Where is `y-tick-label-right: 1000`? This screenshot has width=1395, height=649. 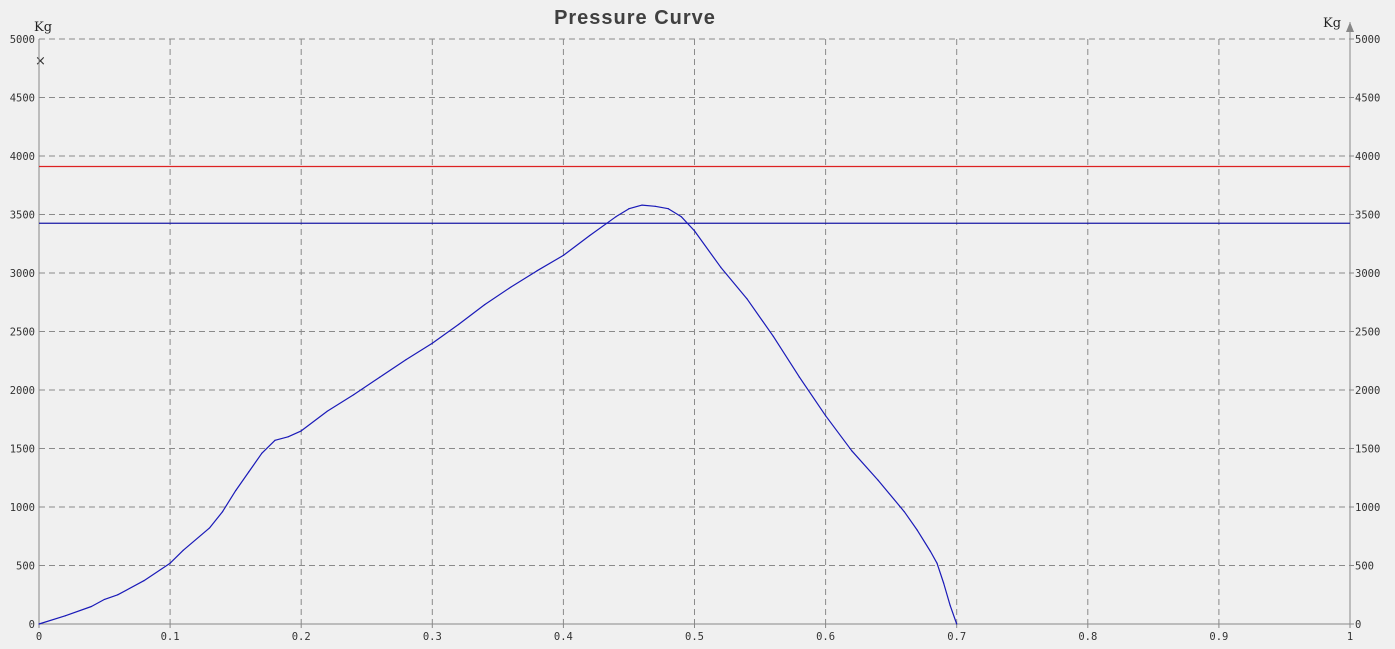 y-tick-label-right: 1000 is located at coordinates (1367, 508).